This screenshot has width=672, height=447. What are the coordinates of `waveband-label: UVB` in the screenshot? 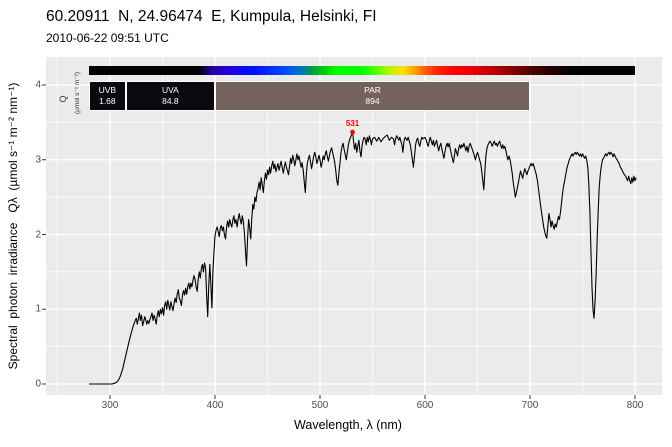 It's located at (107, 90).